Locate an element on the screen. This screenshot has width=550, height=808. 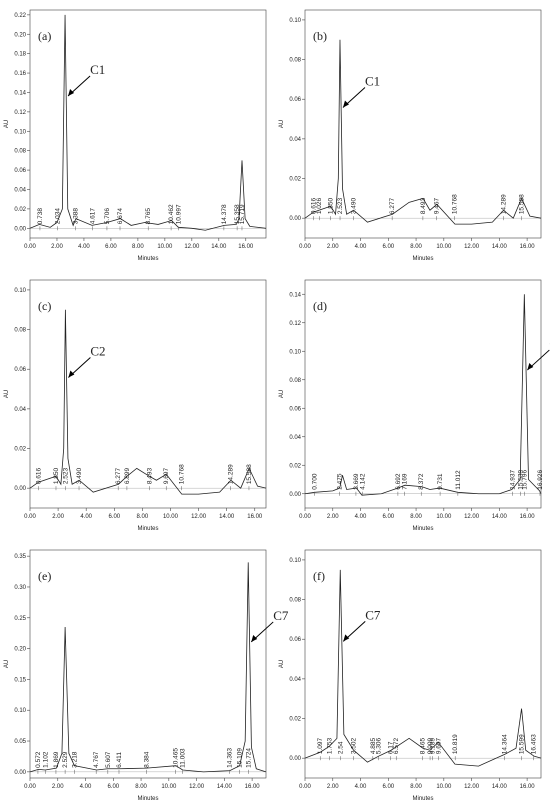
peak-label: 8.493 is located at coordinates (149, 476).